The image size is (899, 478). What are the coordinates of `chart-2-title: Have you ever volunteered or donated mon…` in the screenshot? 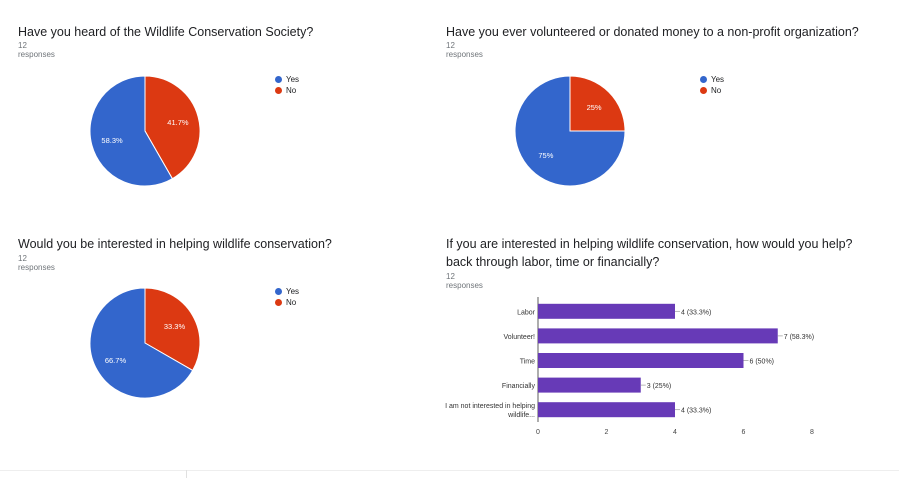 It's located at (652, 32).